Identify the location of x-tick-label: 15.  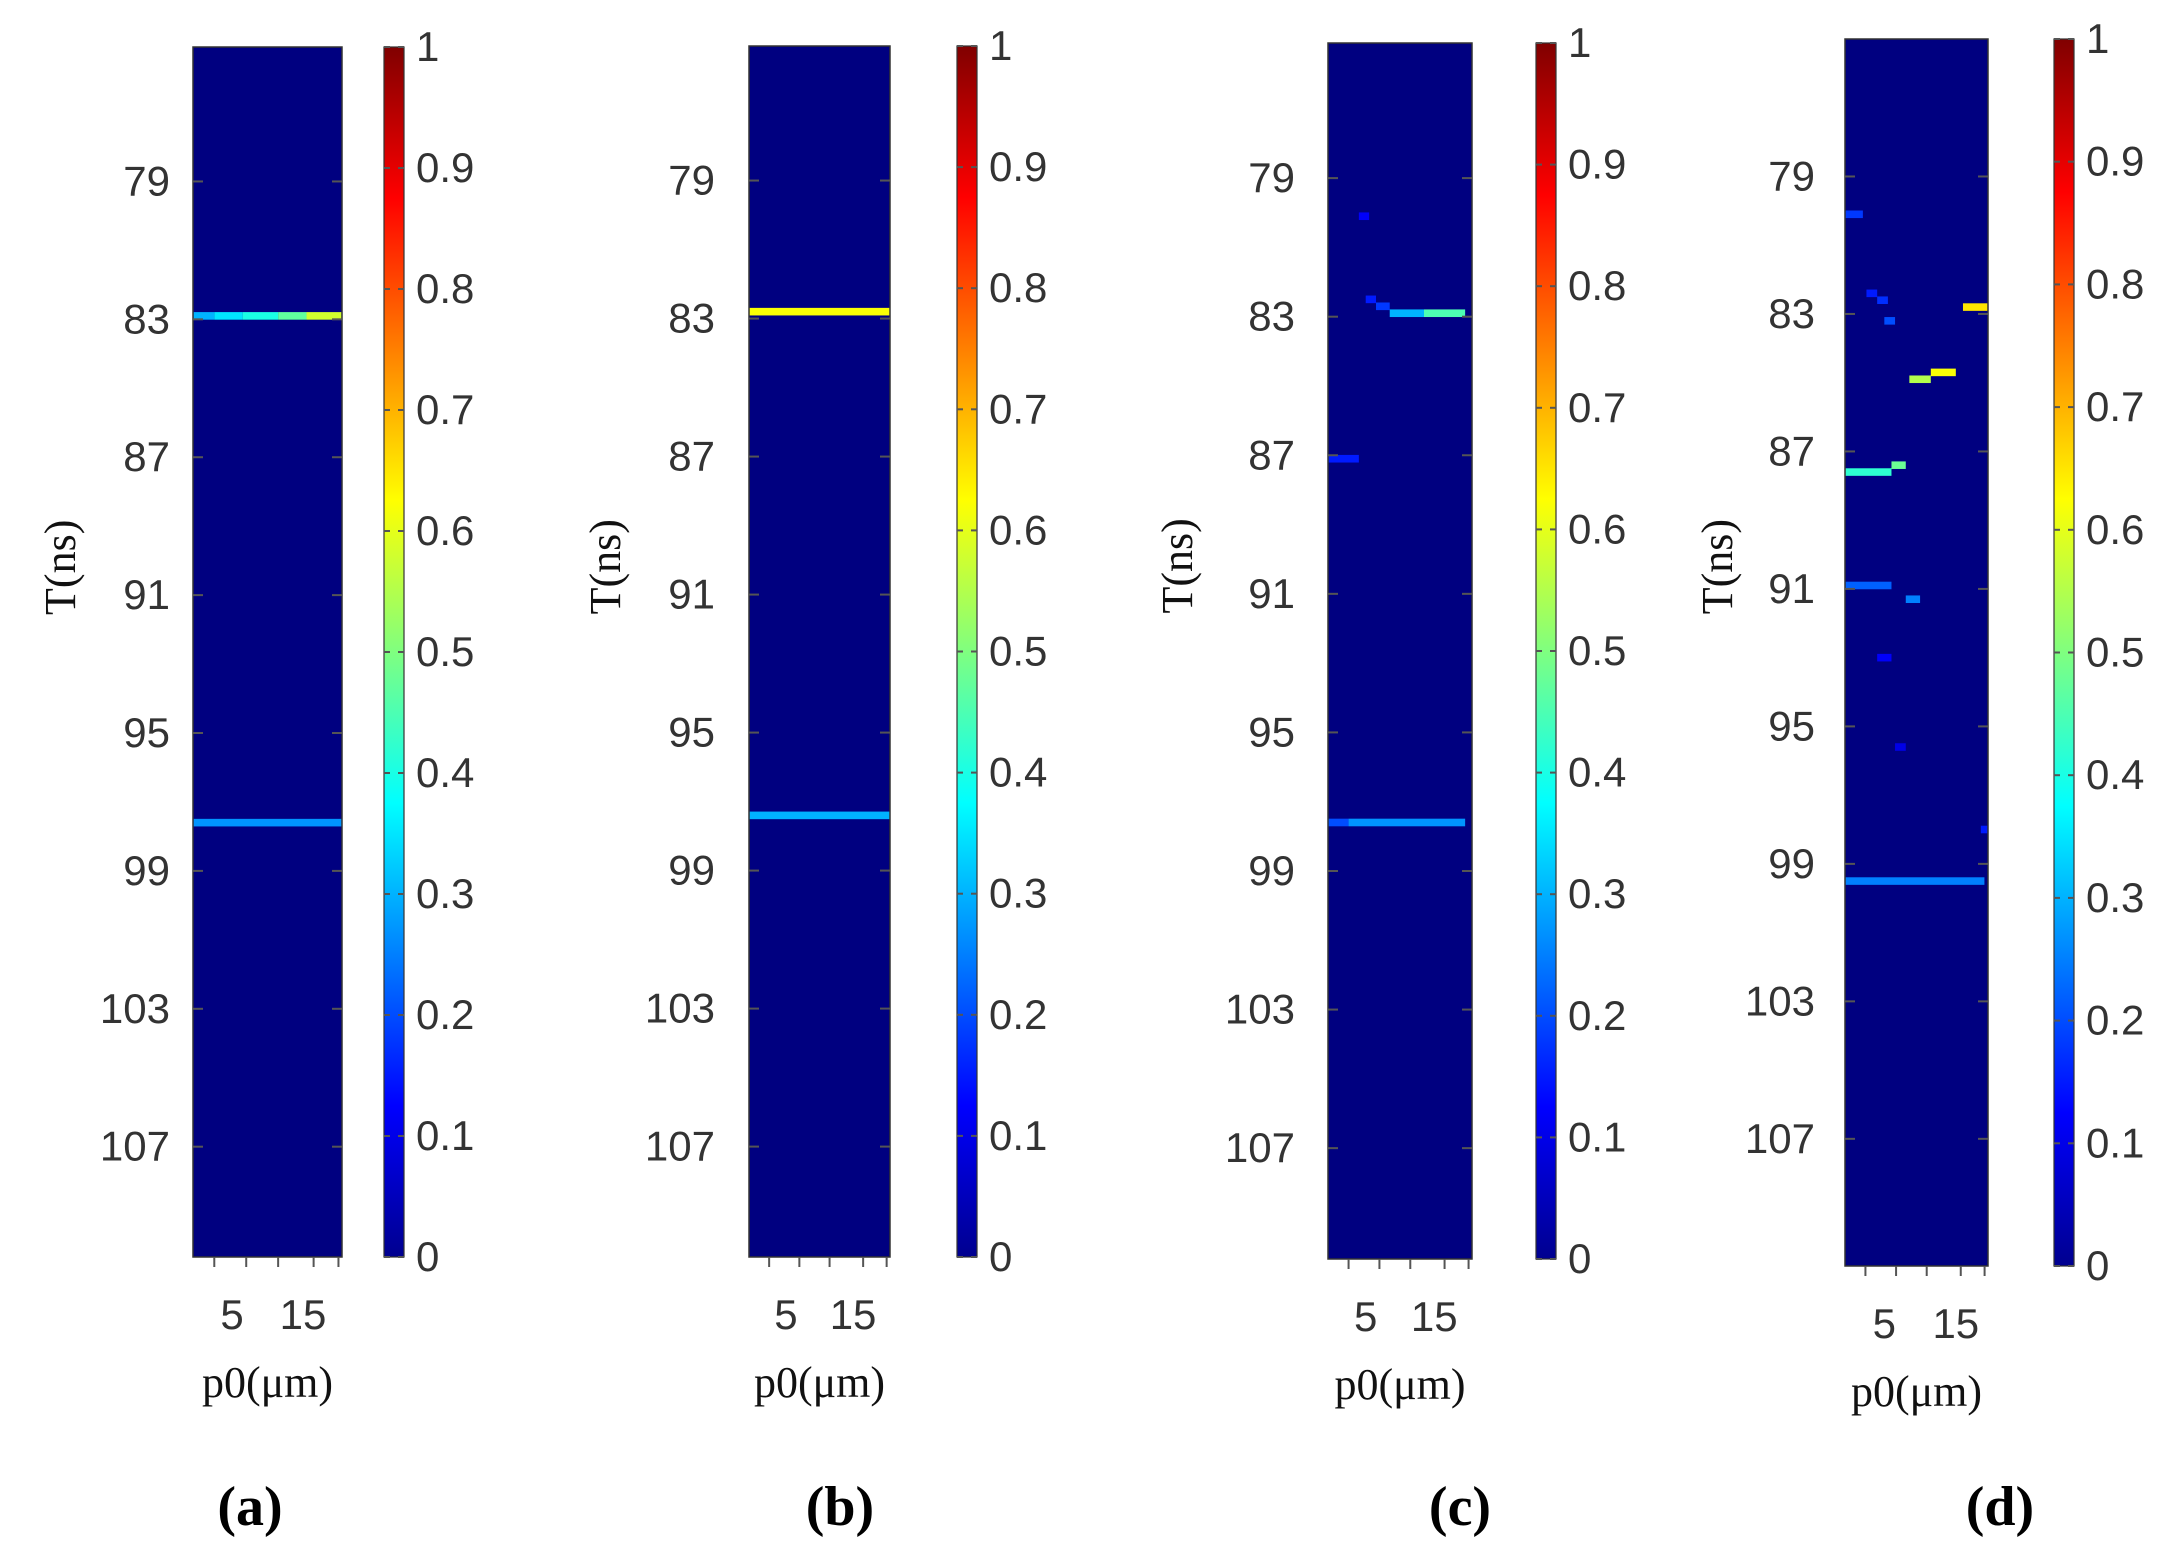
(1955, 1323).